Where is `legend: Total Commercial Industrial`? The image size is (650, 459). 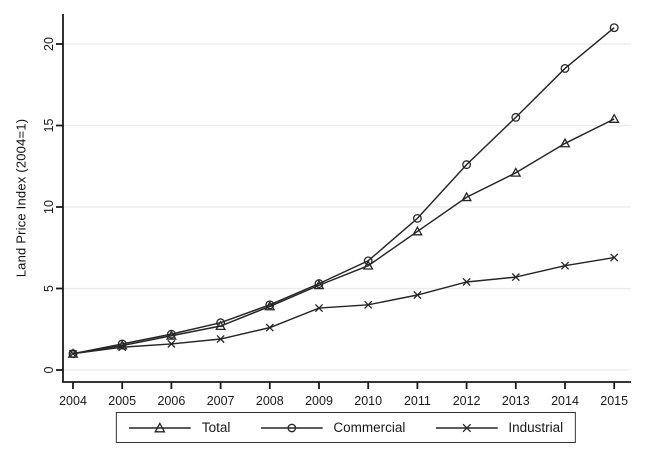
legend: Total Commercial Industrial is located at coordinates (346, 427).